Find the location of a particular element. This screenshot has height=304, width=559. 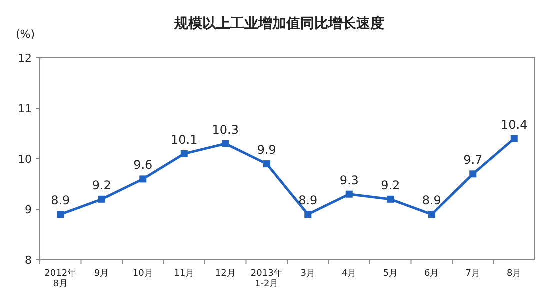

x-tick-label: 3月 is located at coordinates (308, 274).